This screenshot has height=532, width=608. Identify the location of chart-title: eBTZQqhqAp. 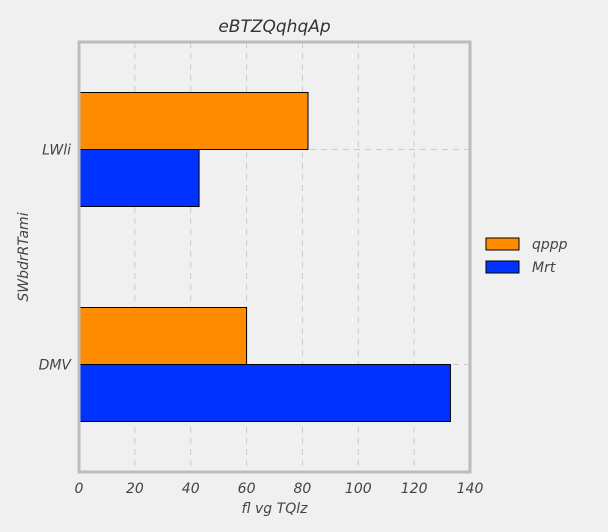
(274, 27).